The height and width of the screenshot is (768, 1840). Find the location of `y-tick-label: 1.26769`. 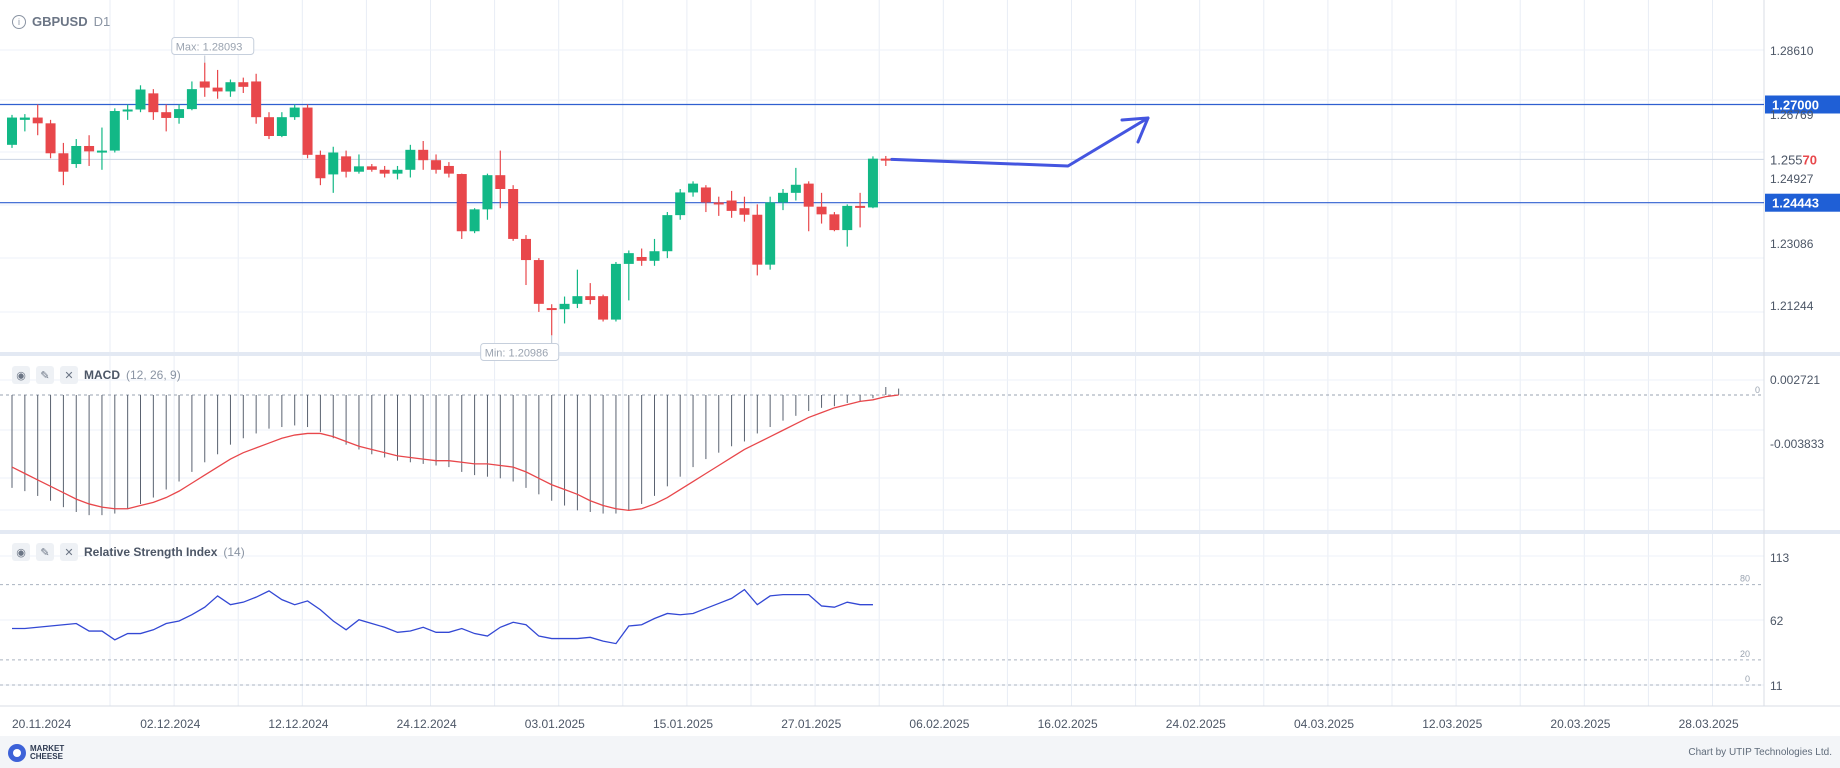

y-tick-label: 1.26769 is located at coordinates (1792, 115).